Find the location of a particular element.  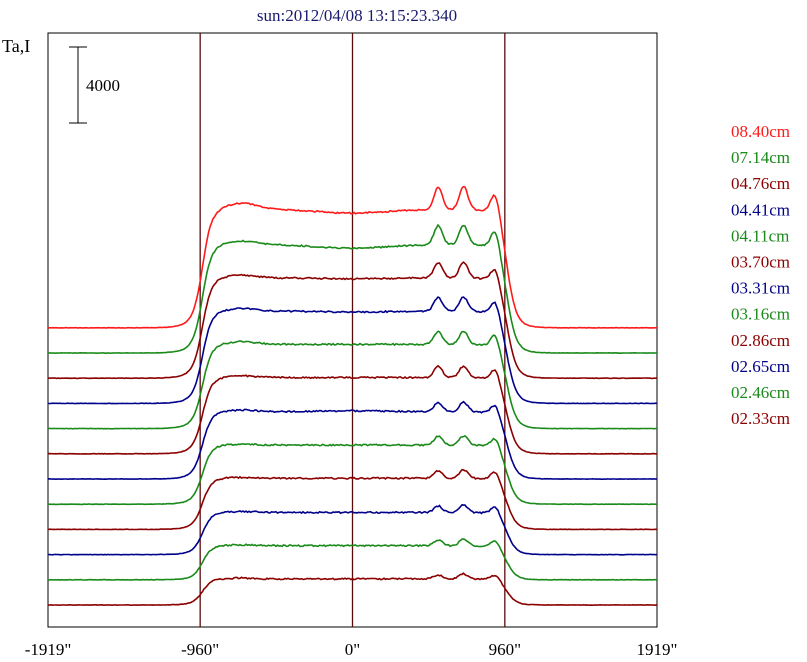

series-line-04.41cm is located at coordinates (353, 350).